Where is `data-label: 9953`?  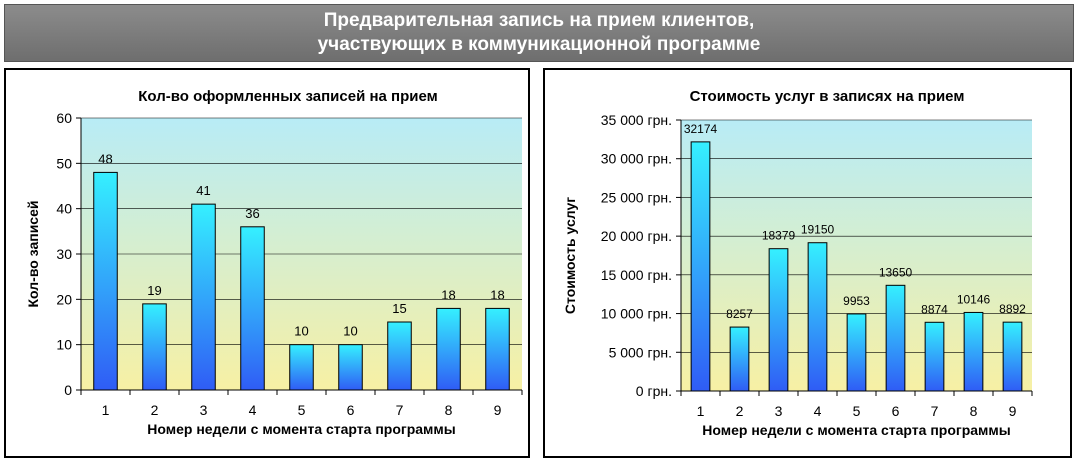
data-label: 9953 is located at coordinates (856, 301).